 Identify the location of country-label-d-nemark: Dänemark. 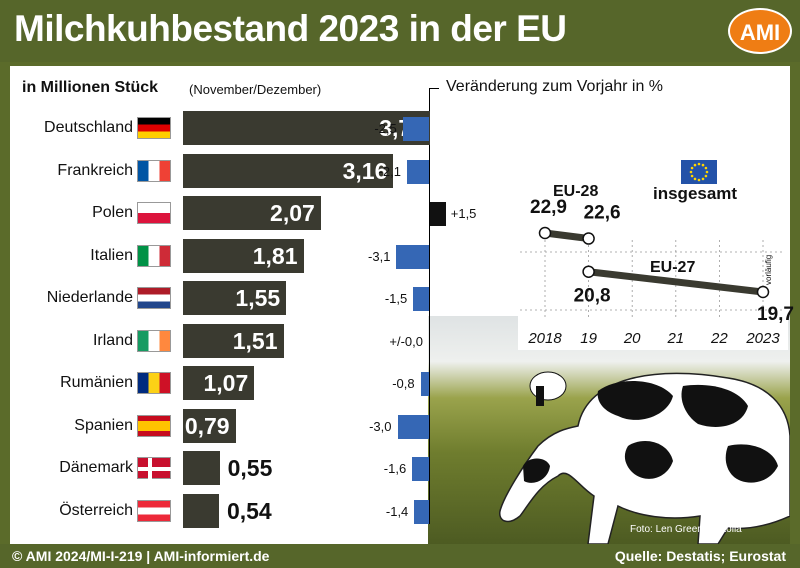
(96, 467).